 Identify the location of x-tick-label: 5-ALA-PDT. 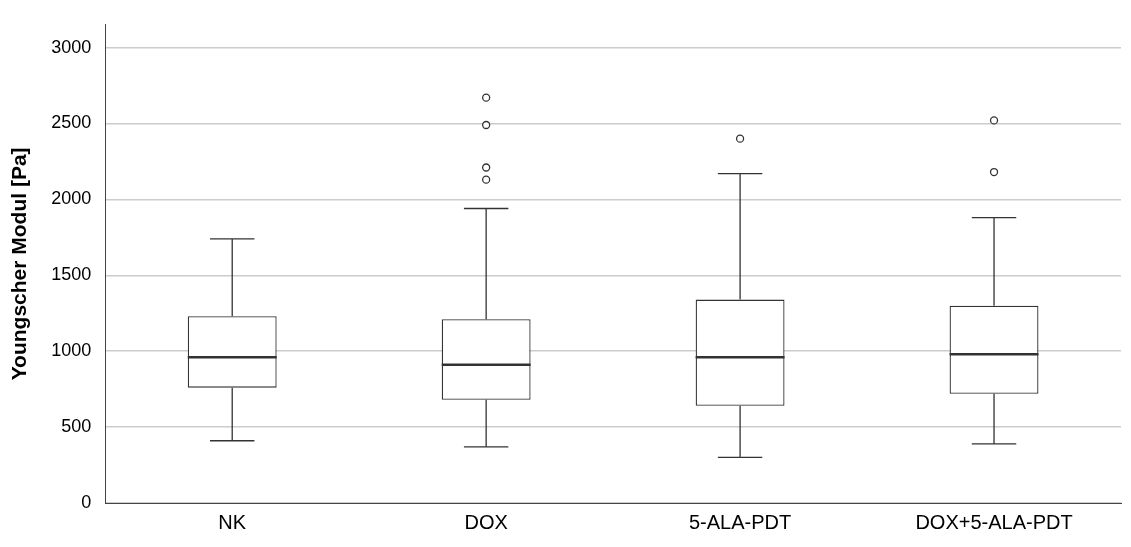
(740, 521).